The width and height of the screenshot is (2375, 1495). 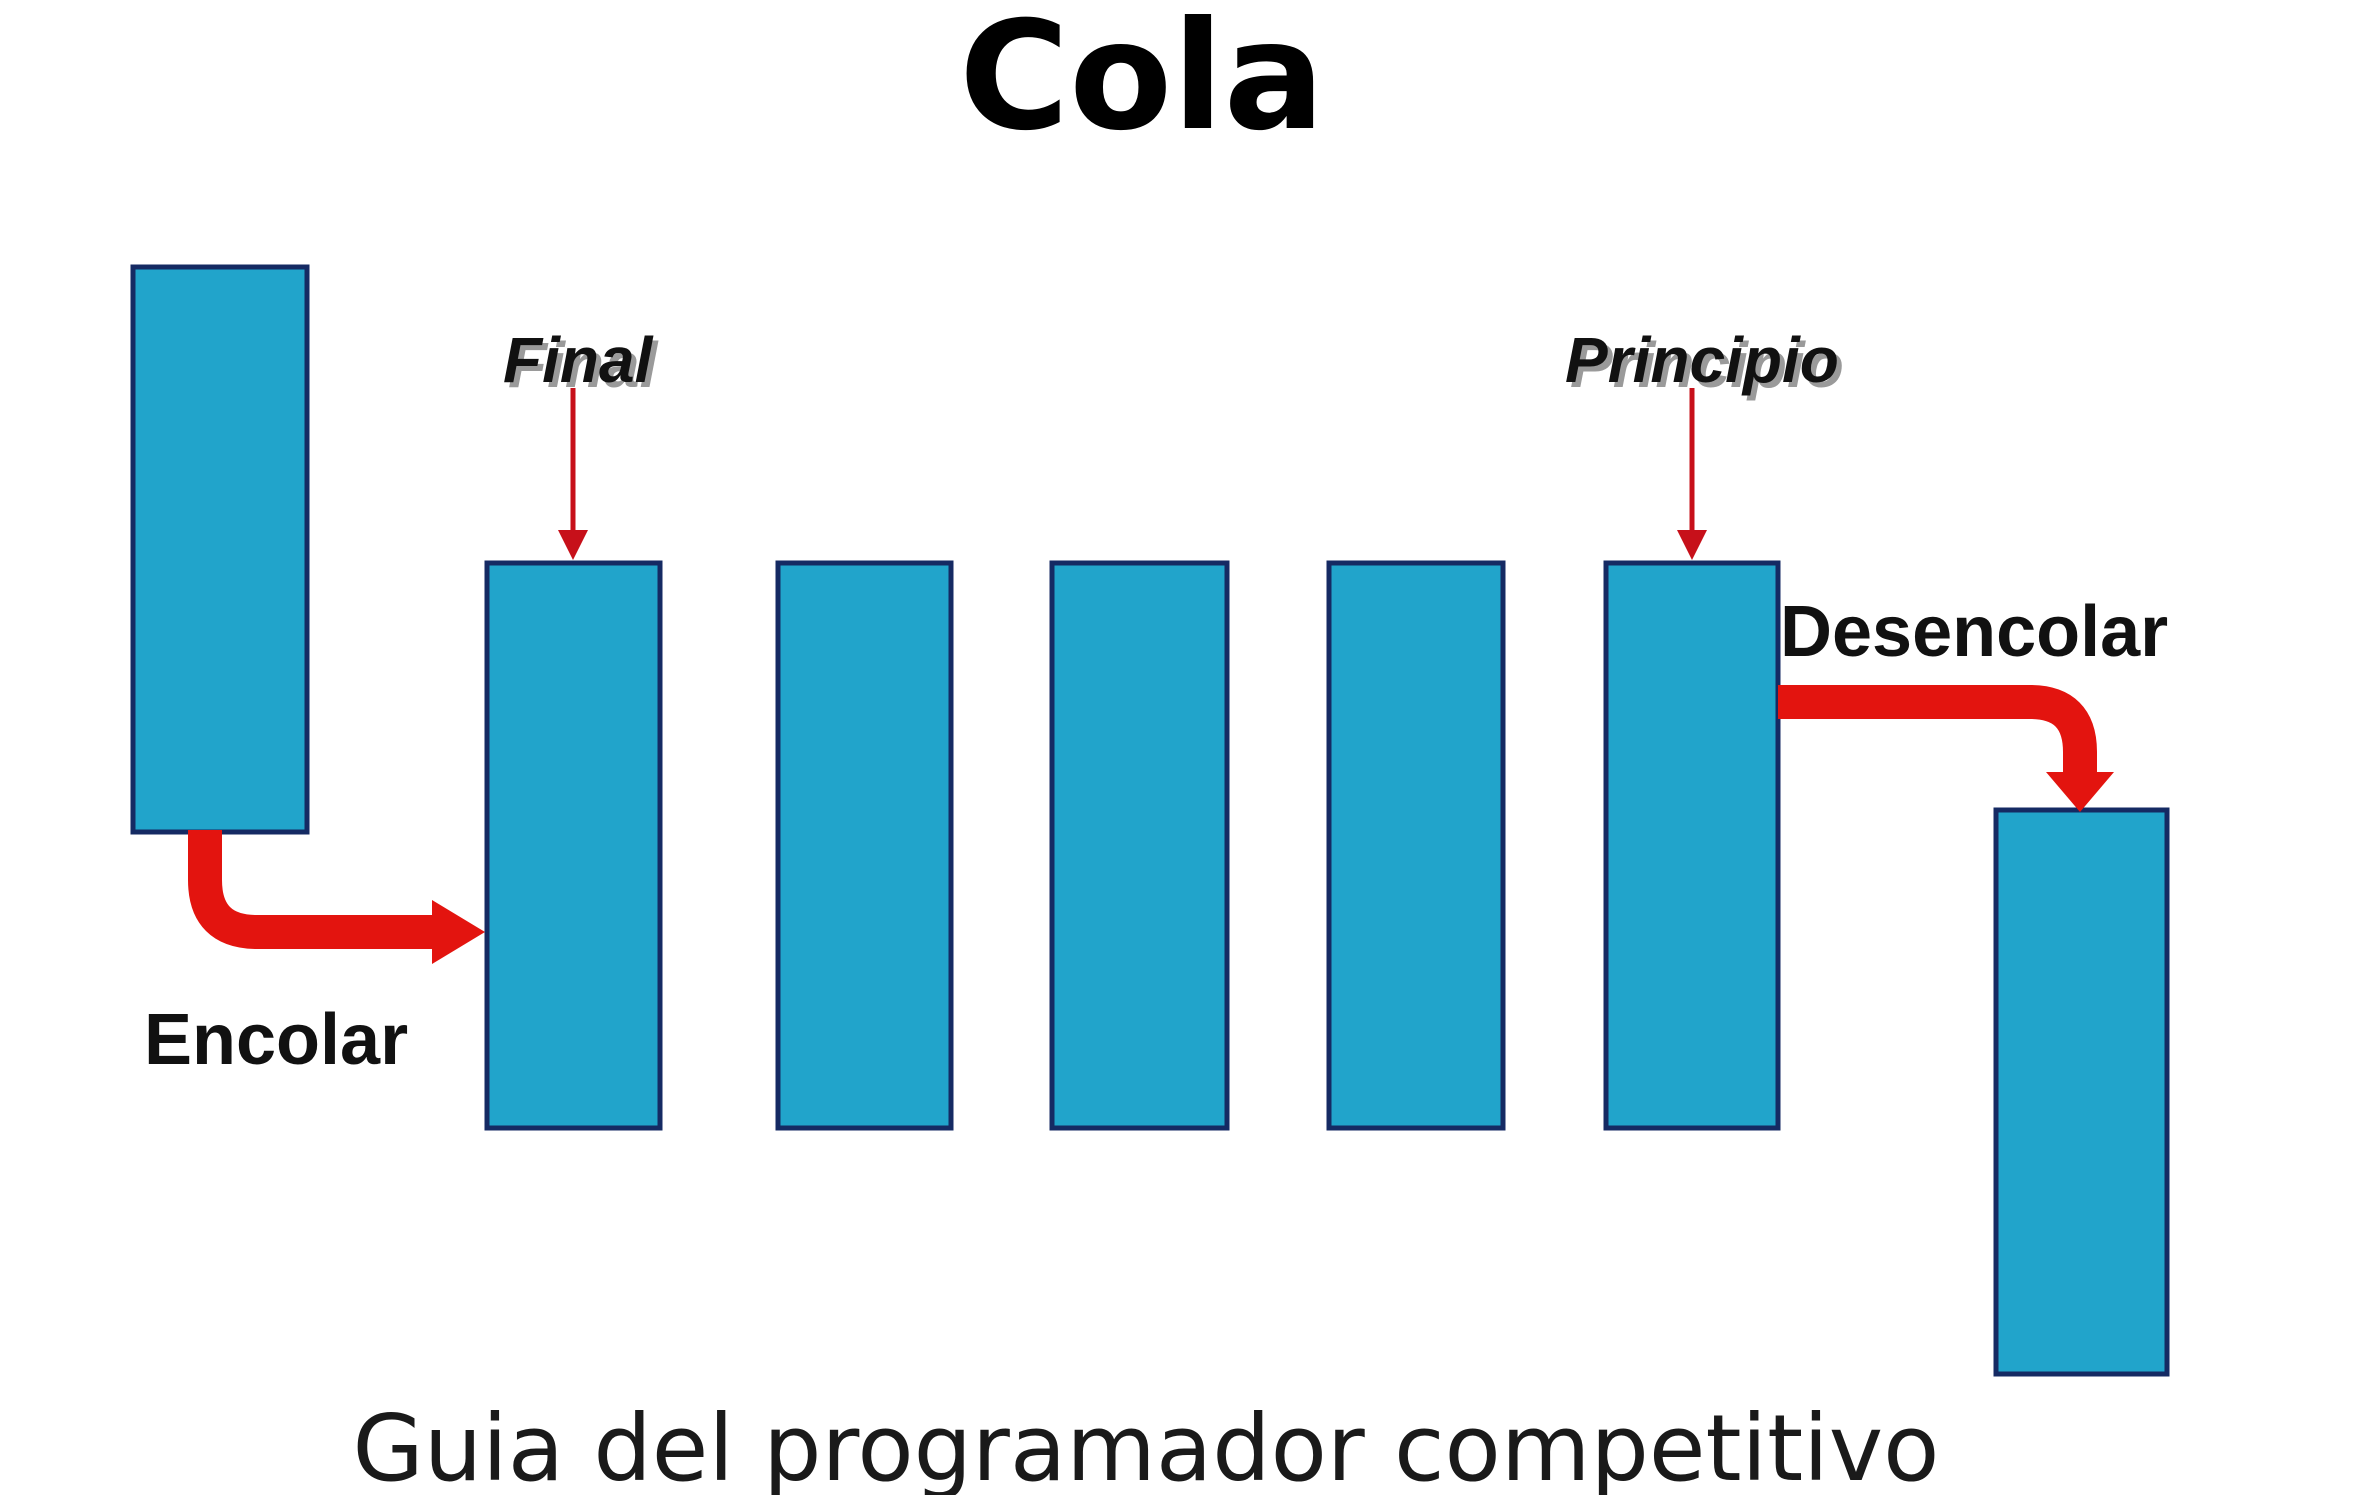 What do you see at coordinates (2081, 1092) in the screenshot?
I see `outgoing-element` at bounding box center [2081, 1092].